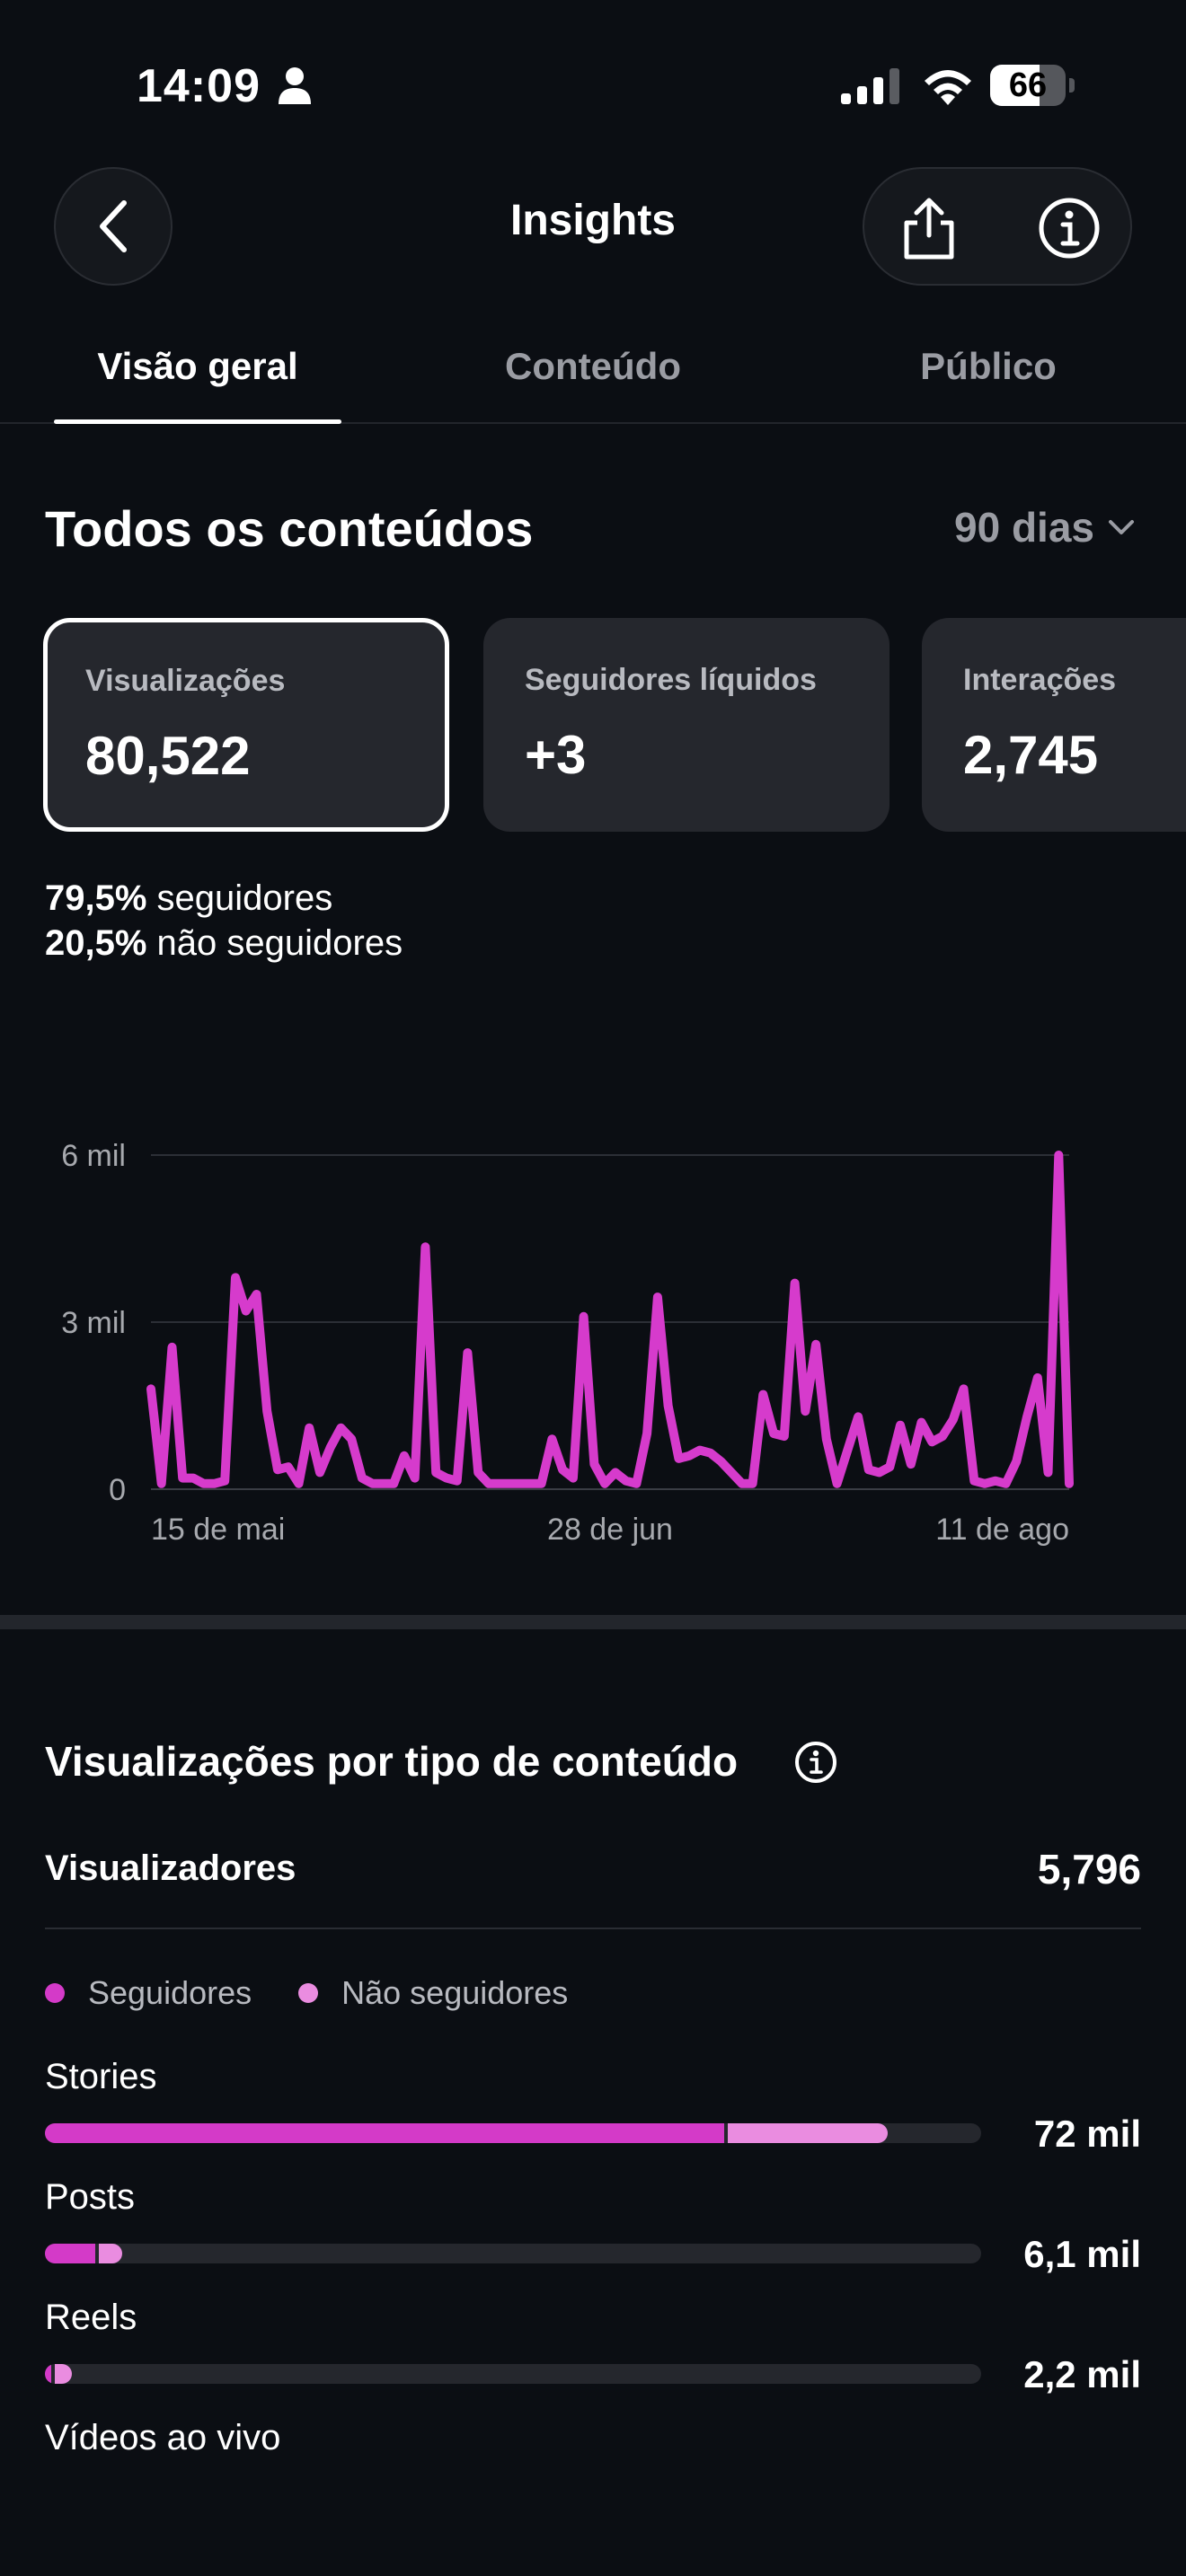  What do you see at coordinates (170, 1868) in the screenshot?
I see `viewers-label: Visualizadores` at bounding box center [170, 1868].